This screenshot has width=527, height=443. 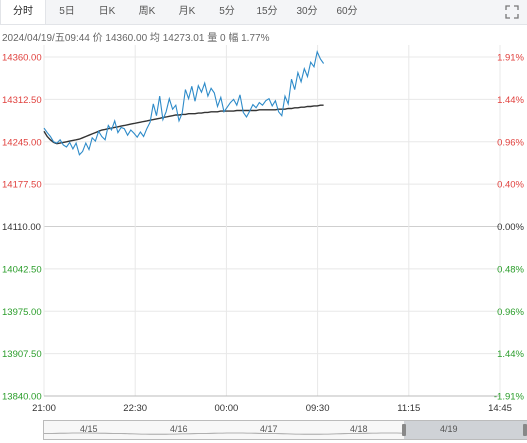 I want to click on percent-tick-label: 0.00%, so click(x=510, y=227).